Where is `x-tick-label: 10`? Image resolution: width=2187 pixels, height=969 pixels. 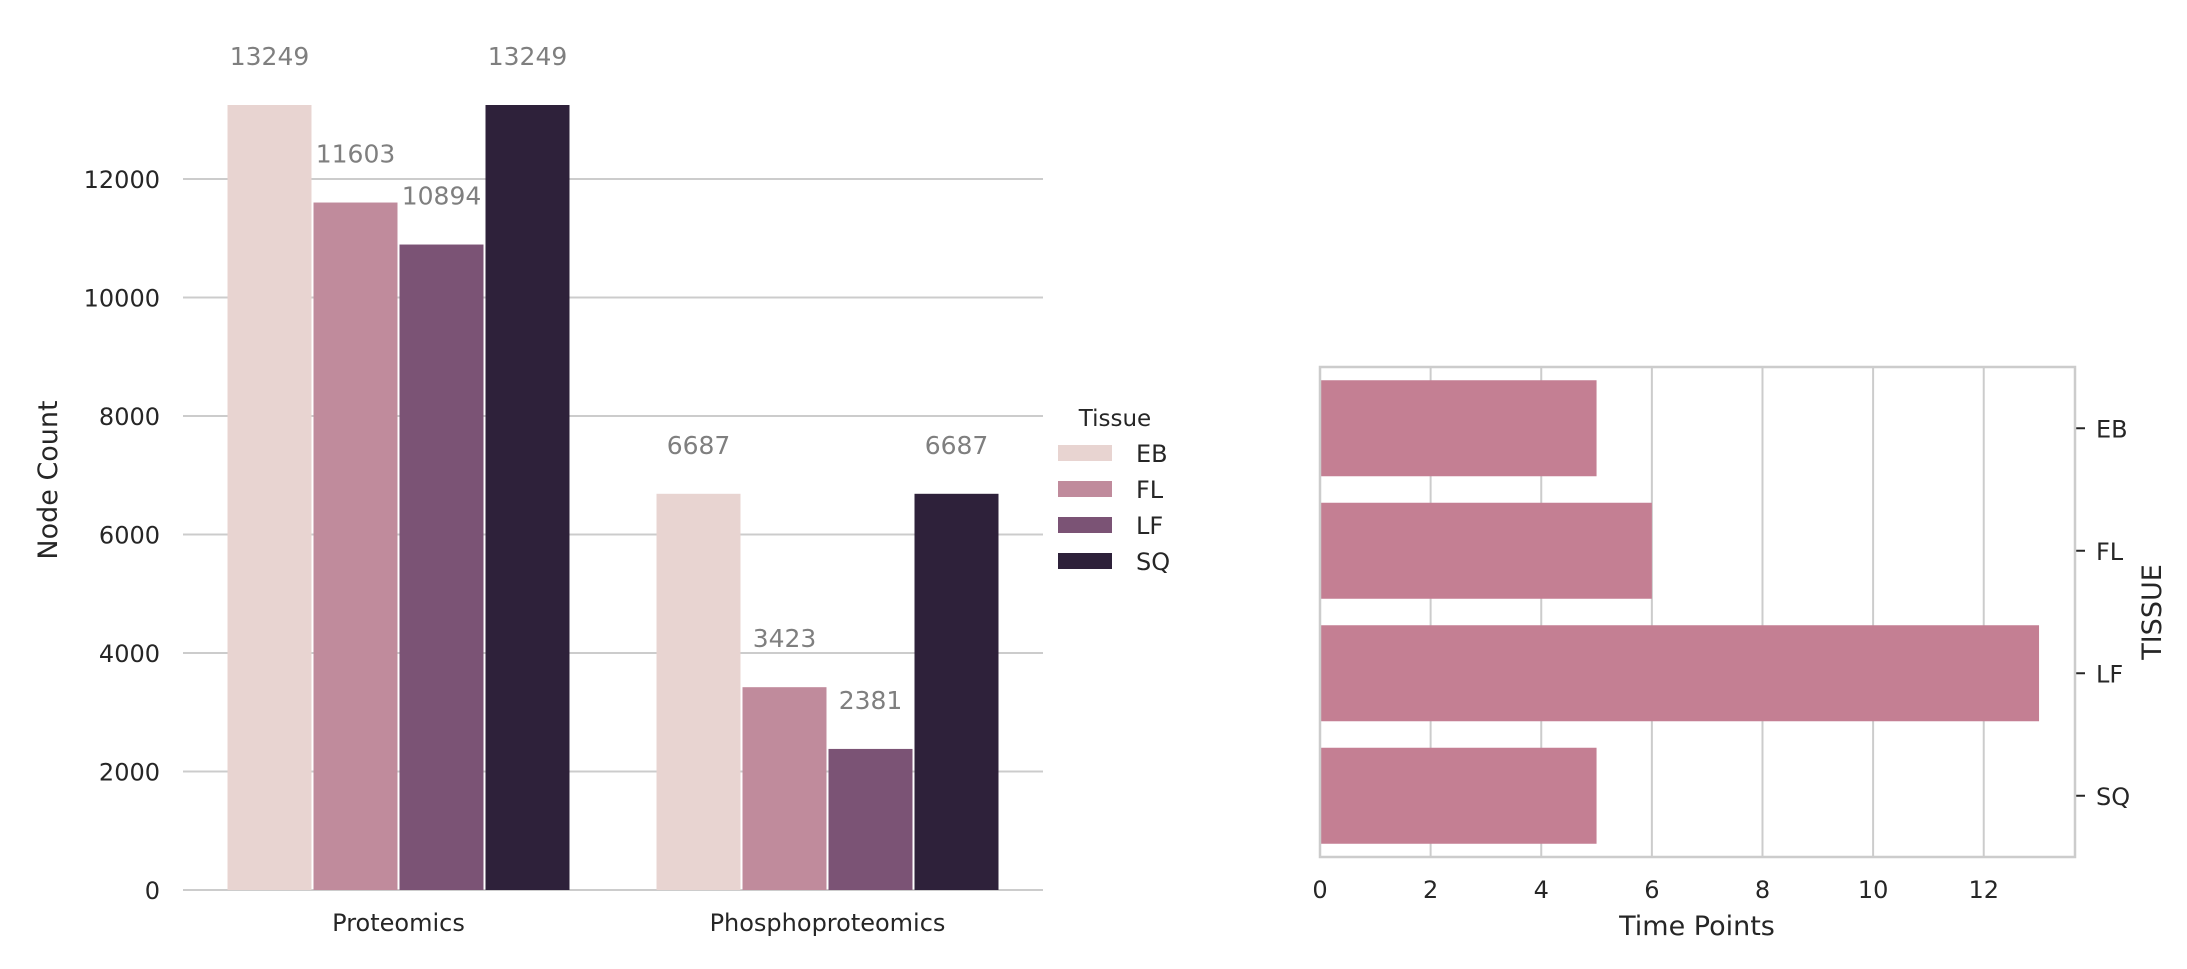 x-tick-label: 10 is located at coordinates (1873, 890).